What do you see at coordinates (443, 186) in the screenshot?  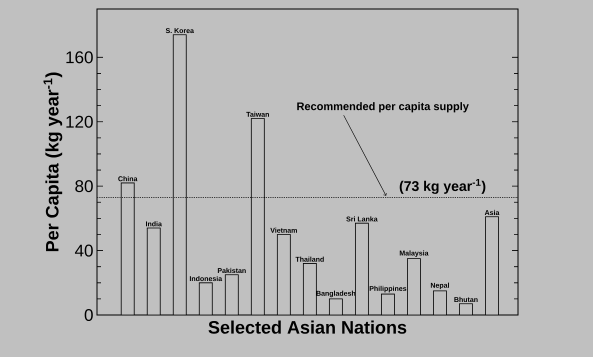 I see `ref-line-label: (73 kg year$^{-1}$)` at bounding box center [443, 186].